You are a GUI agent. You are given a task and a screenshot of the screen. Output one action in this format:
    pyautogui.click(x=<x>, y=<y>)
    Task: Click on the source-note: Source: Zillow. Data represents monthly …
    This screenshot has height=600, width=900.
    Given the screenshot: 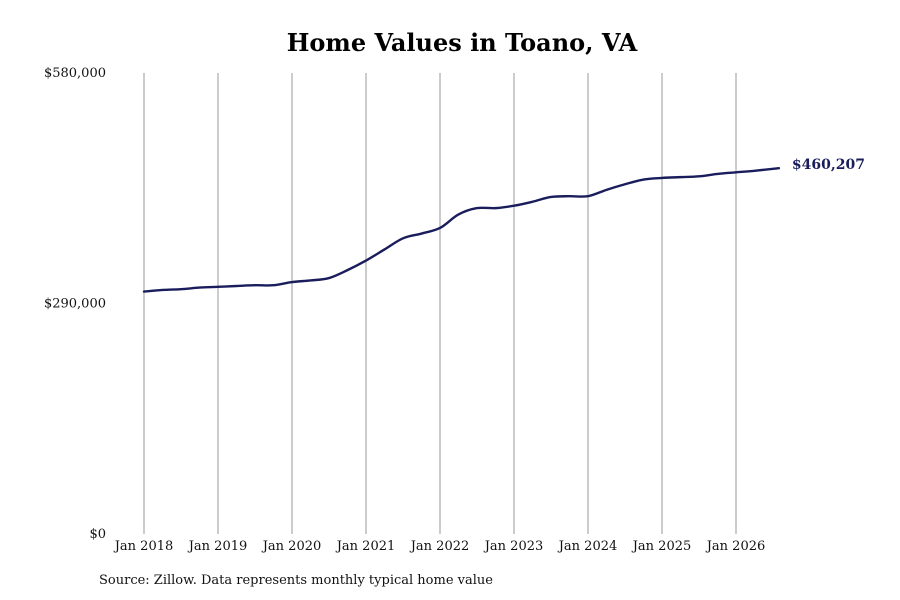 What is the action you would take?
    pyautogui.click(x=296, y=580)
    